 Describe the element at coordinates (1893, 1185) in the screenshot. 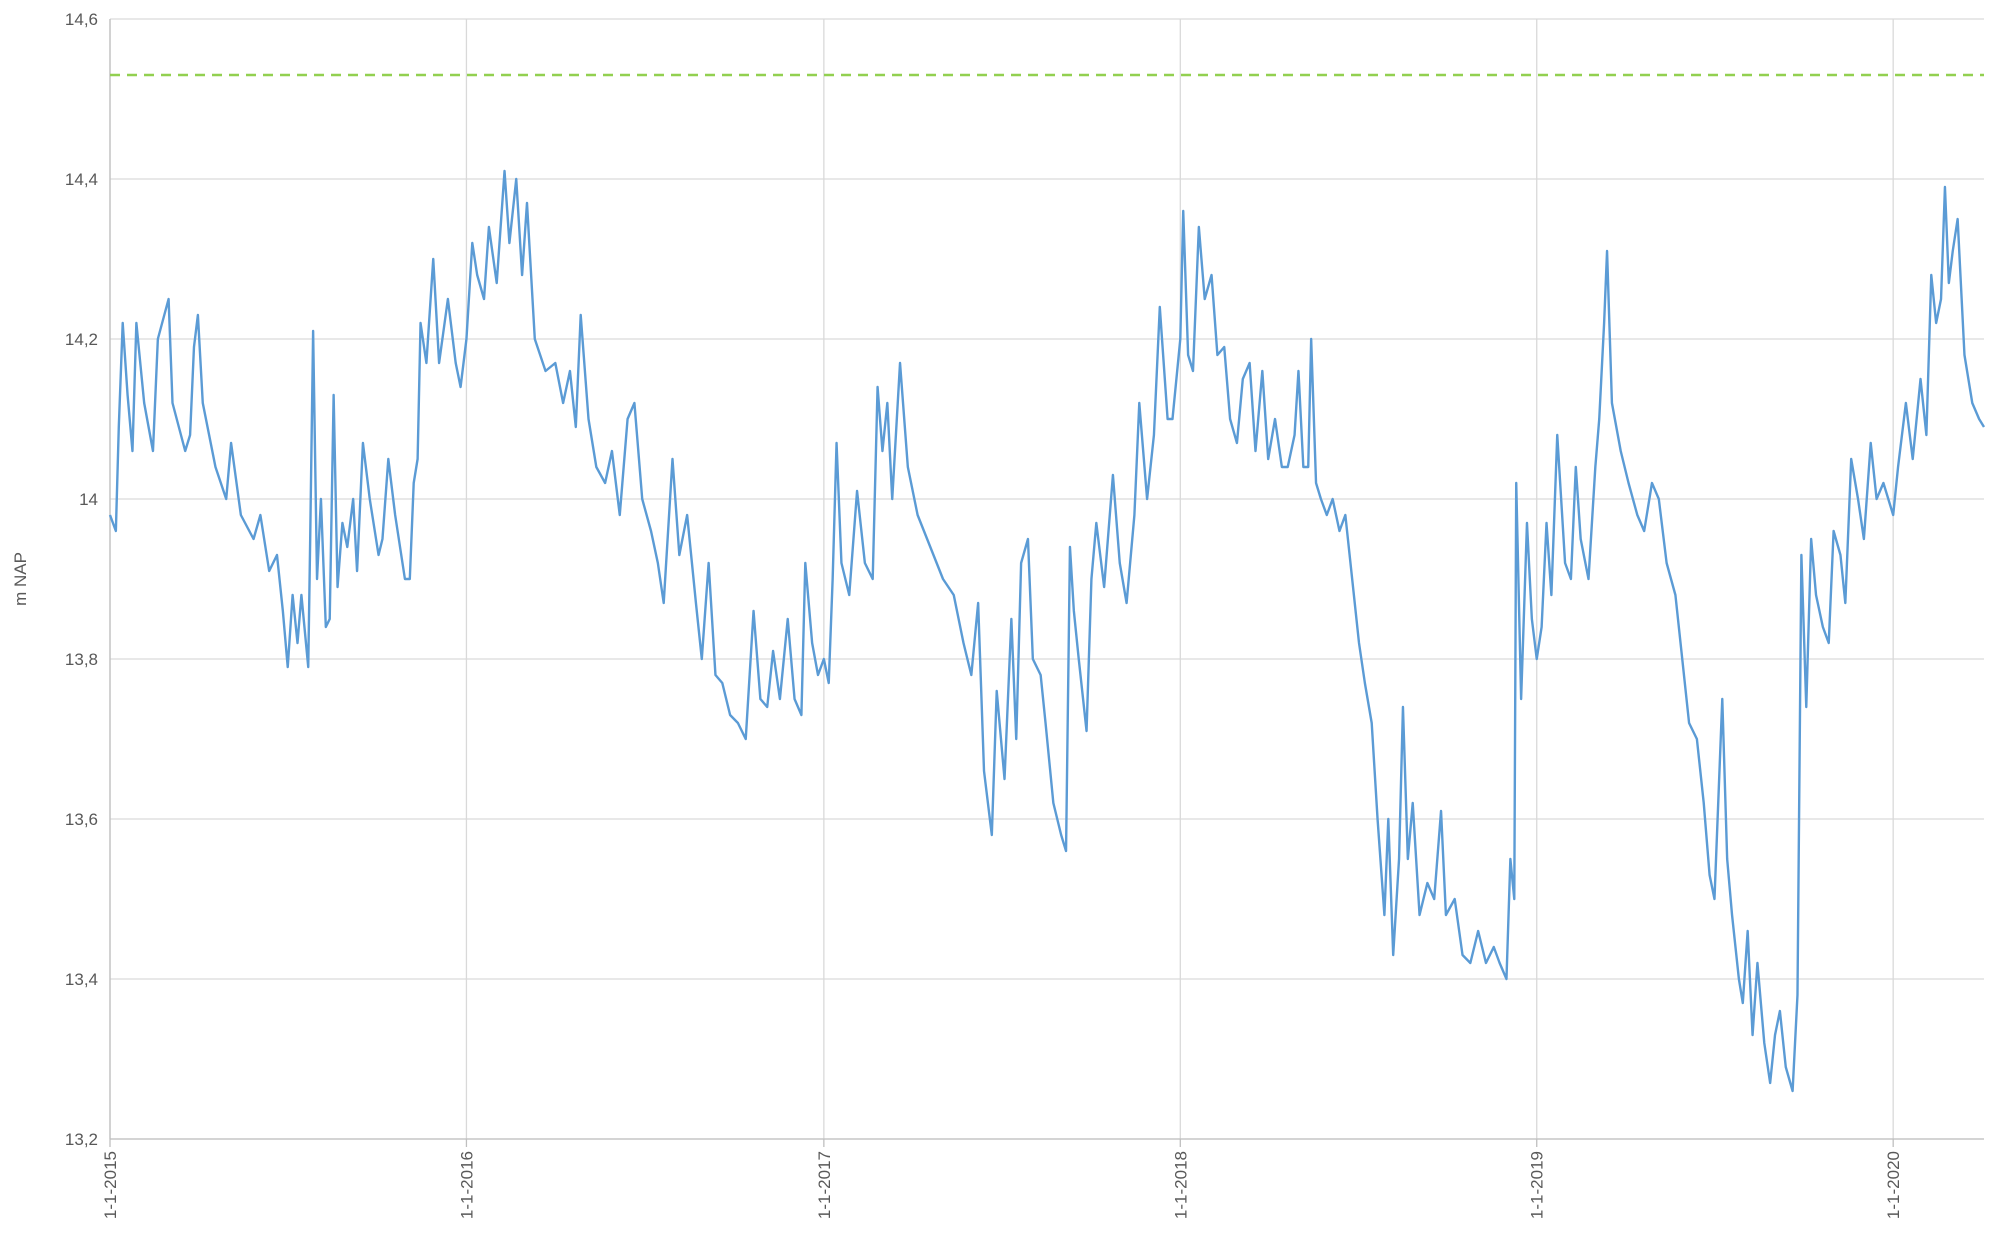

I see `x-tick-label: 1-1-2020` at that location.